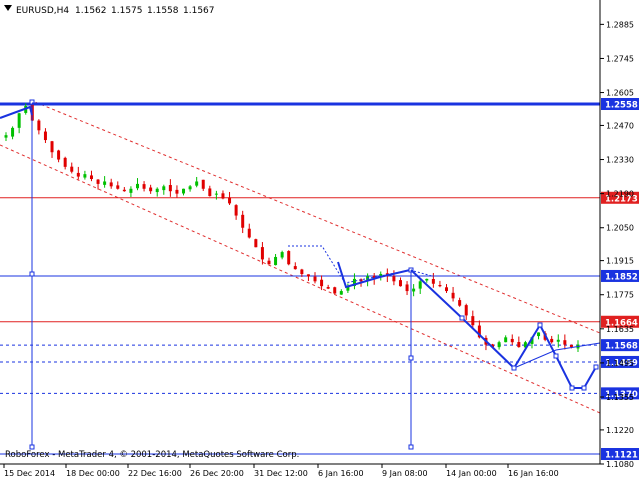  What do you see at coordinates (620, 430) in the screenshot?
I see `price-tick-label: 1.1220` at bounding box center [620, 430].